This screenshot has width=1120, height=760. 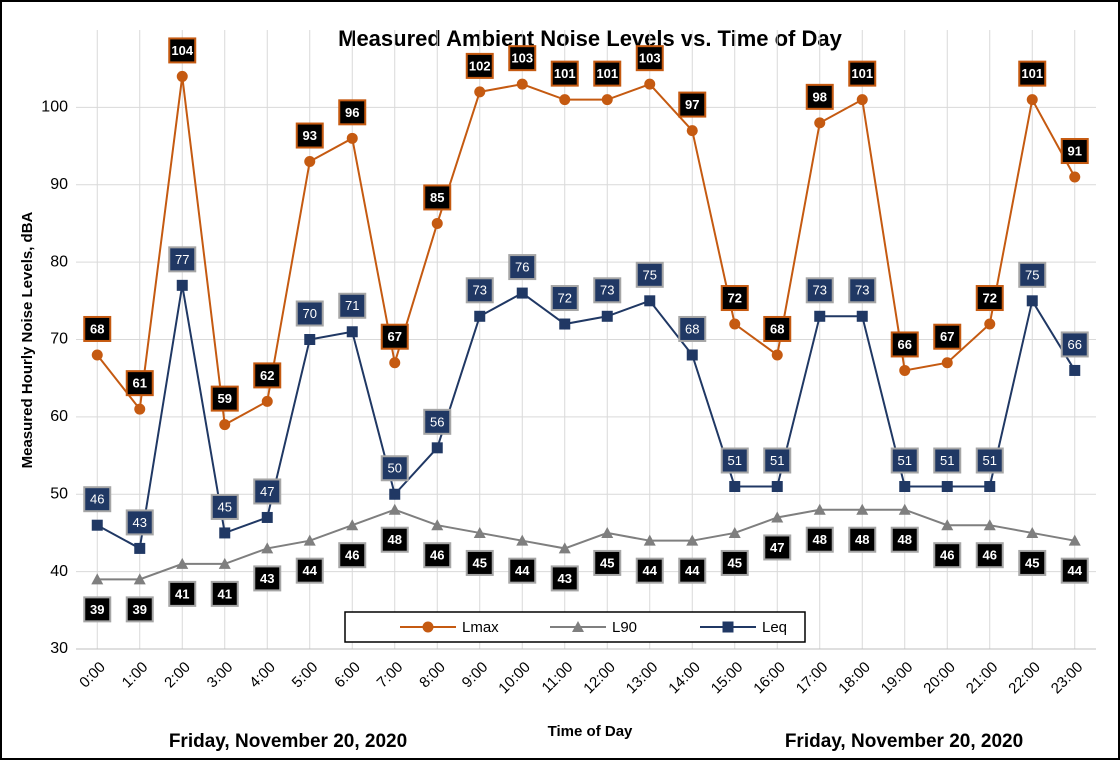 I want to click on data-label: 72, so click(x=565, y=297).